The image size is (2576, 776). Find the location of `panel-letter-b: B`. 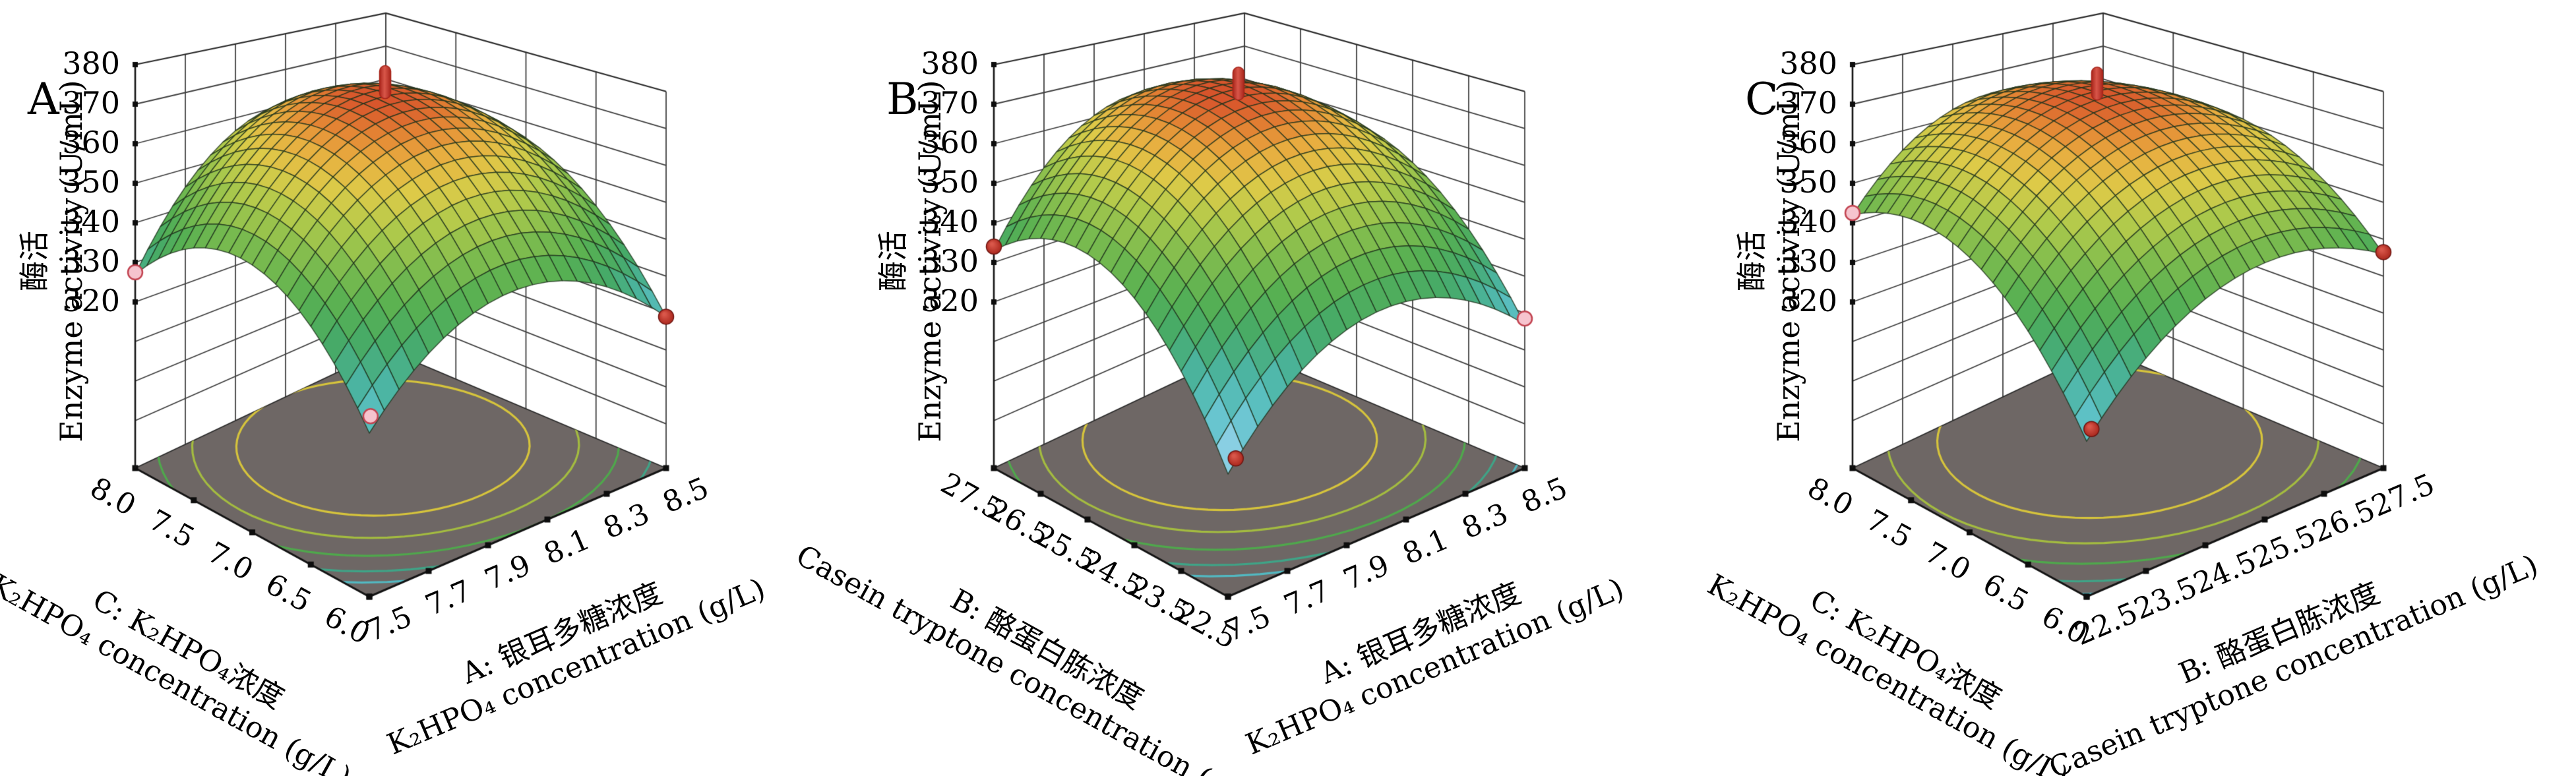

panel-letter-b: B is located at coordinates (902, 99).